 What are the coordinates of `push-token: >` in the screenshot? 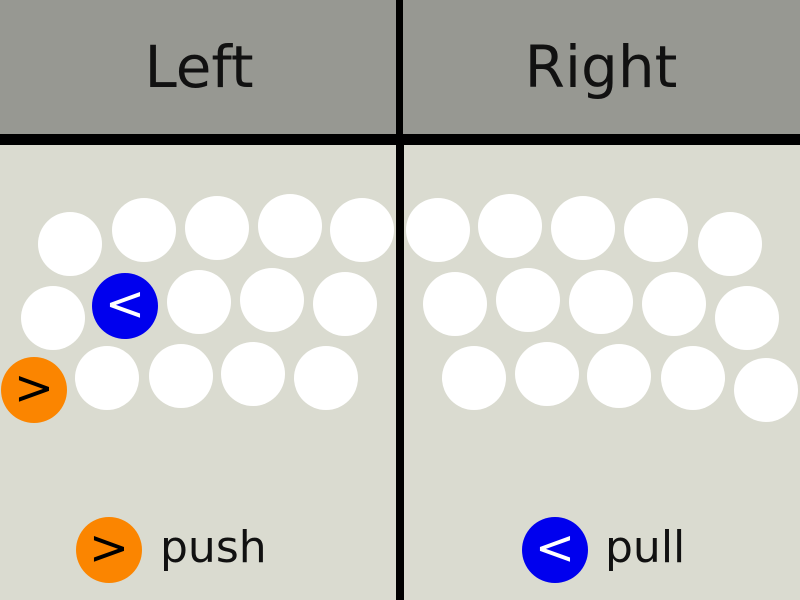 It's located at (34, 390).